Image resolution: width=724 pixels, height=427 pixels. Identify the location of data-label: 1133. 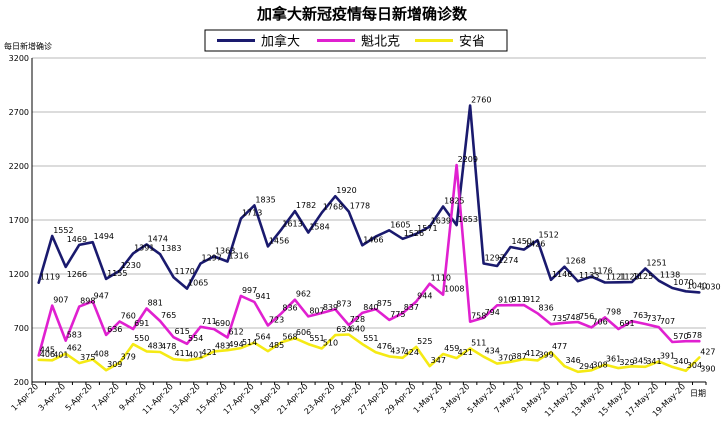
(589, 275).